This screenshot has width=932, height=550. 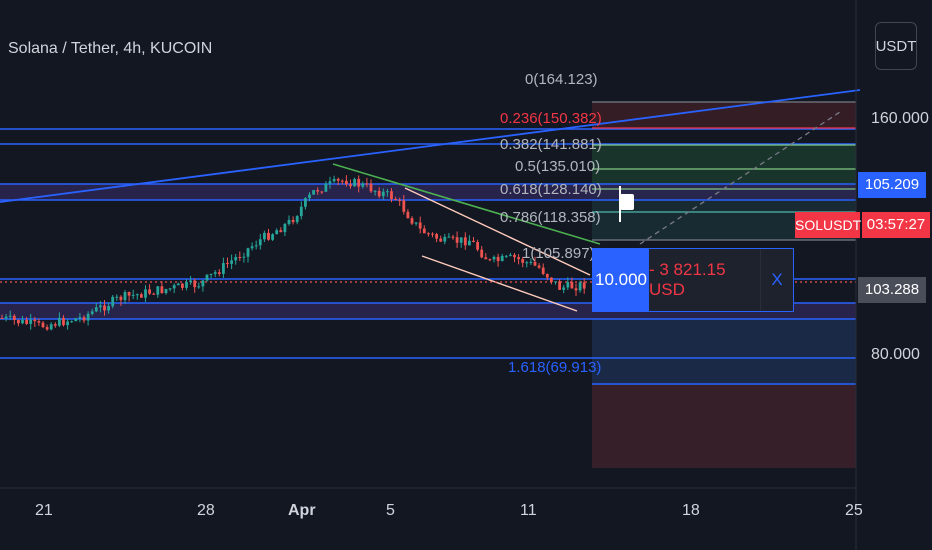 What do you see at coordinates (724, 426) in the screenshot?
I see `position-loss-zone-red` at bounding box center [724, 426].